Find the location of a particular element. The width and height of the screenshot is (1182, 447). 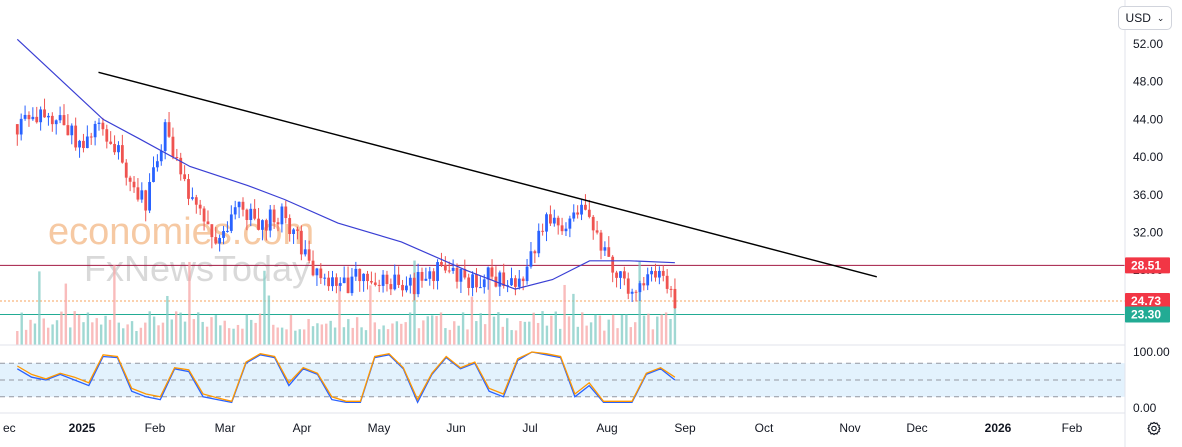

oscillator-pane is located at coordinates (562, 377).